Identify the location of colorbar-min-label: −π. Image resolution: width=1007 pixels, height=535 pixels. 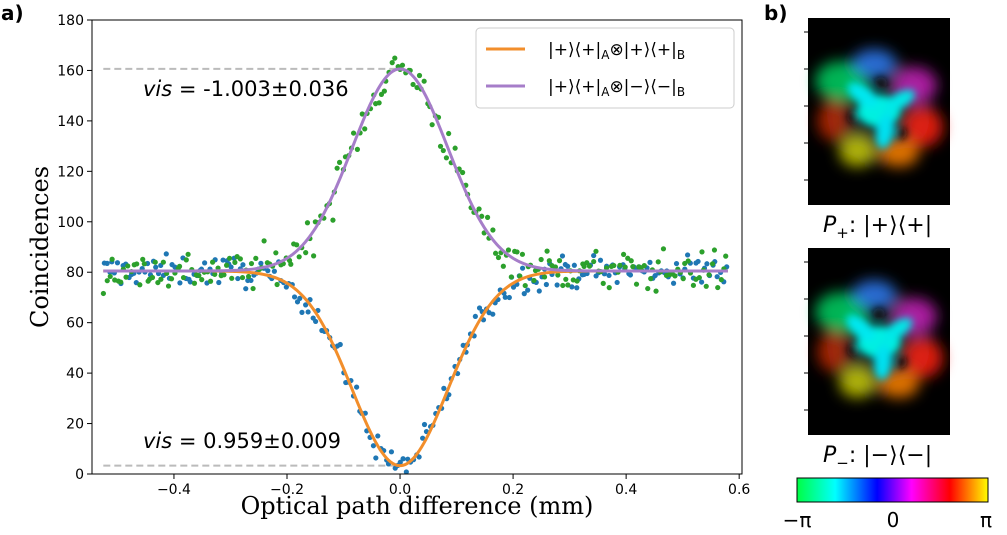
(797, 520).